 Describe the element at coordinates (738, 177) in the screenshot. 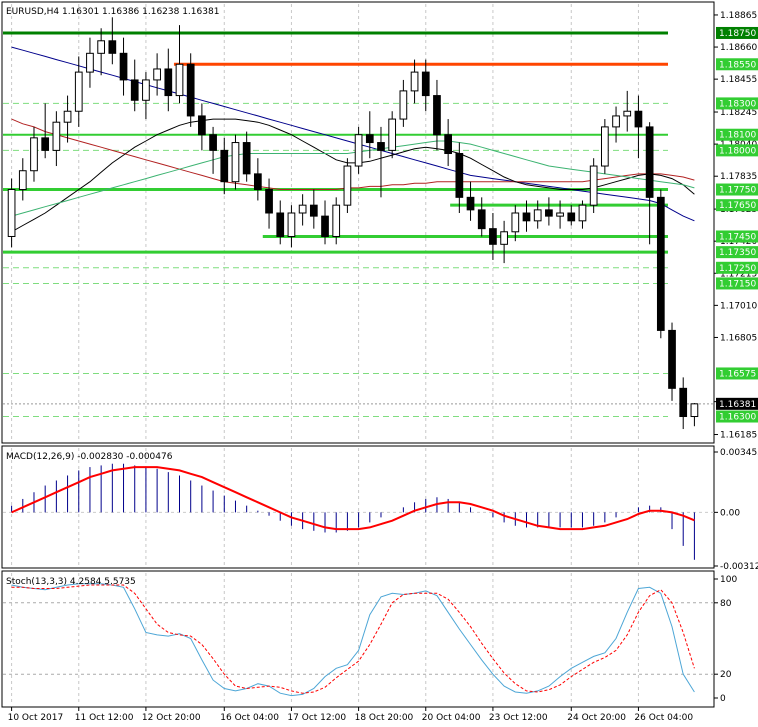

I see `price-tick-label: 1.17835` at that location.